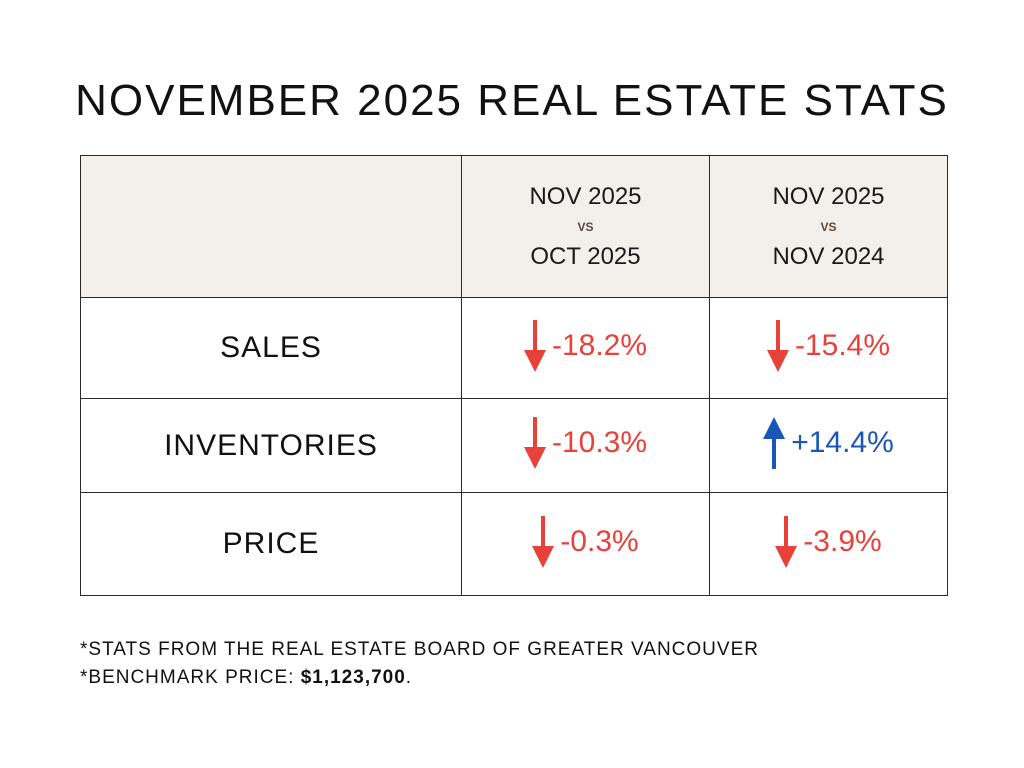 This screenshot has height=768, width=1024. I want to click on header-col-year-over-year: NOV 2025 VS NOV 2024, so click(828, 226).